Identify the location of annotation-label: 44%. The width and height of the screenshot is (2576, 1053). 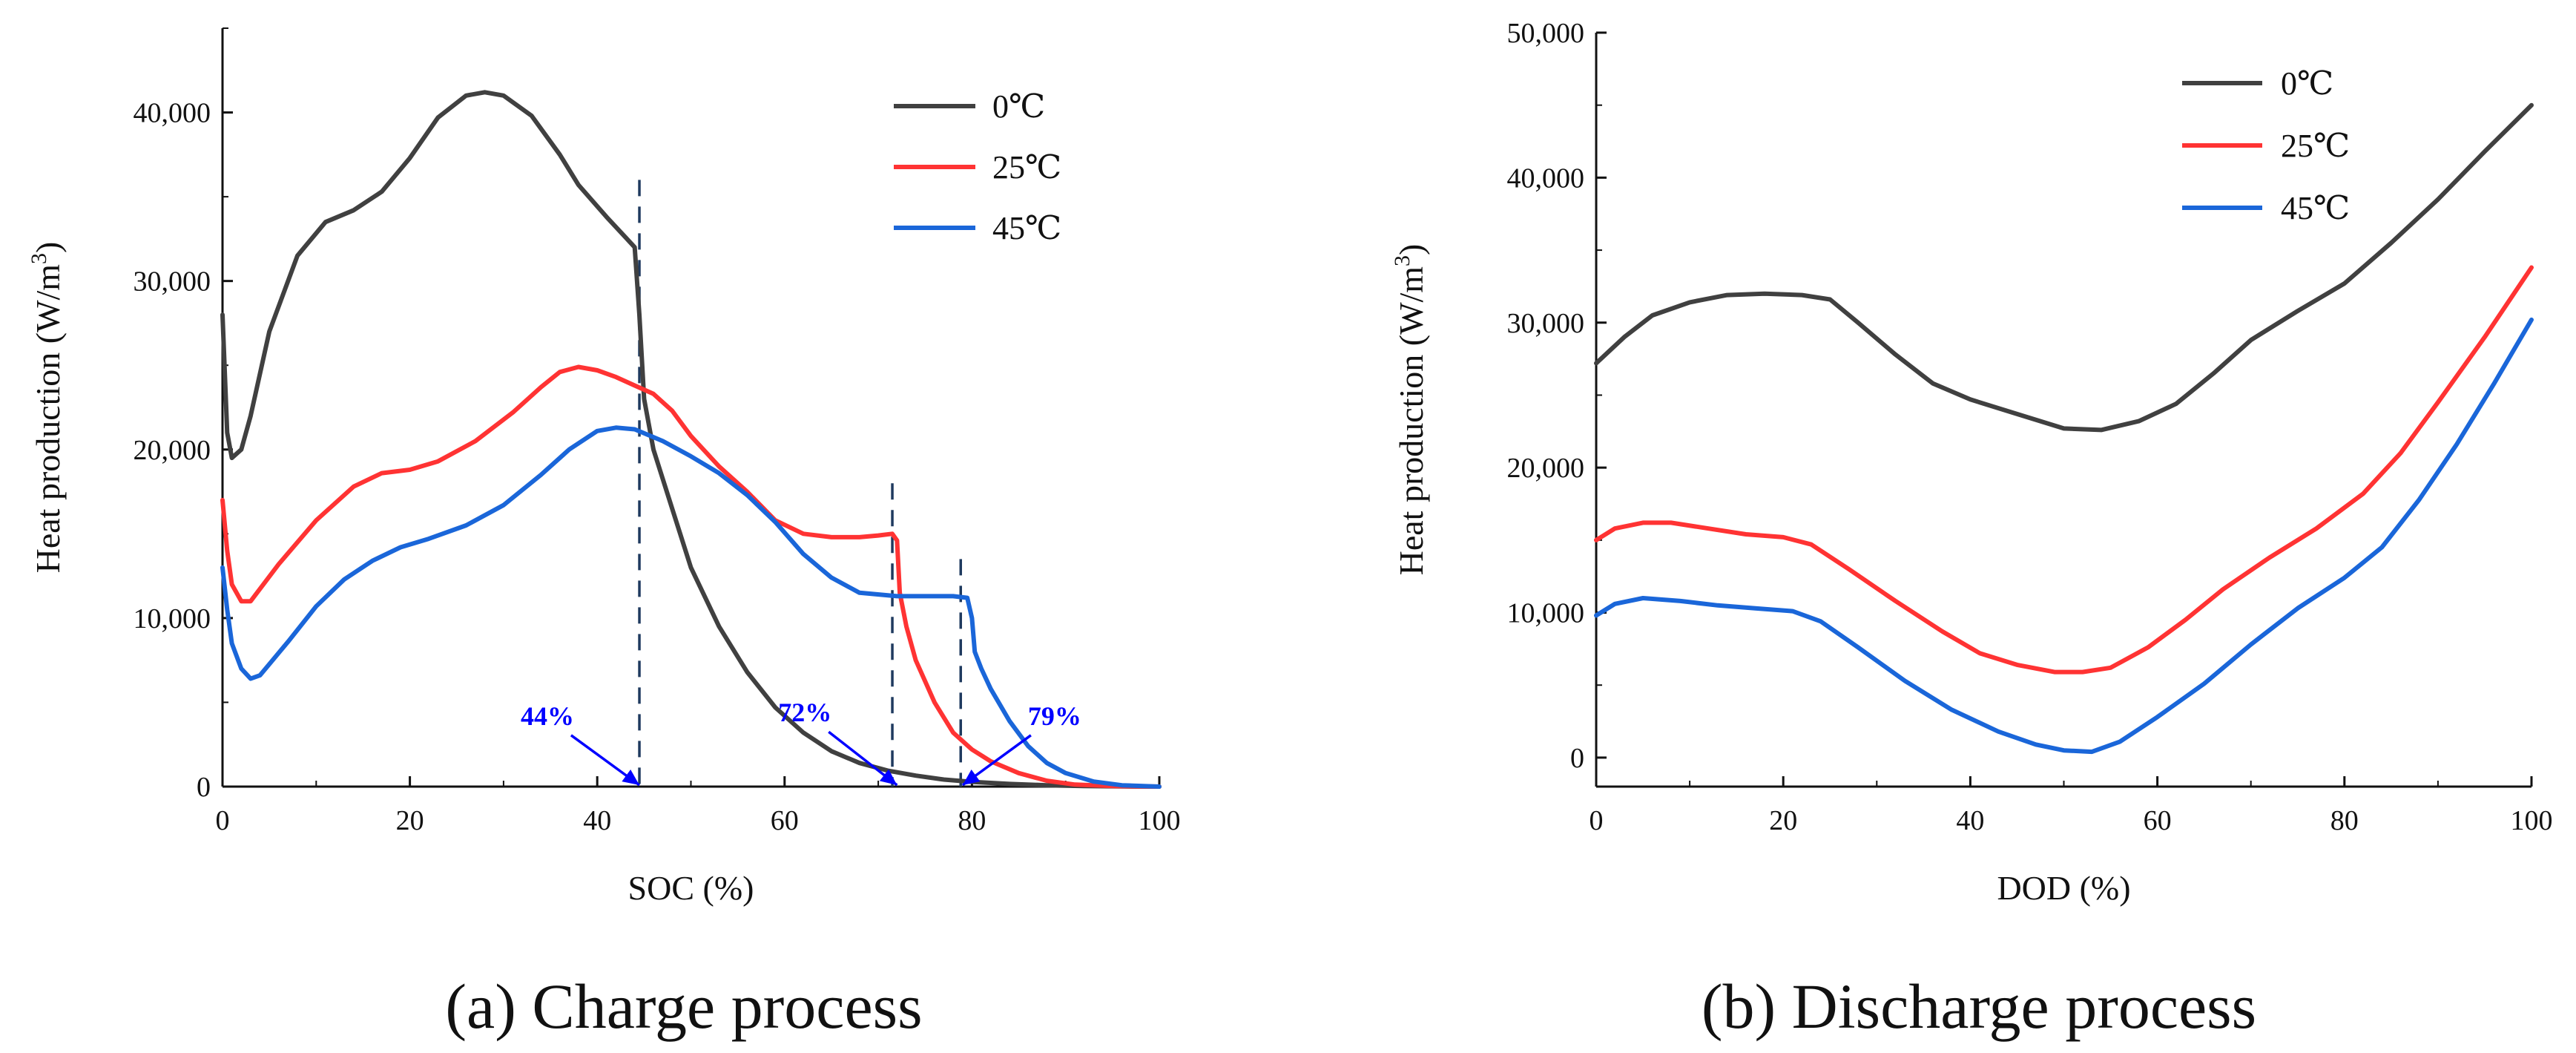
(547, 716).